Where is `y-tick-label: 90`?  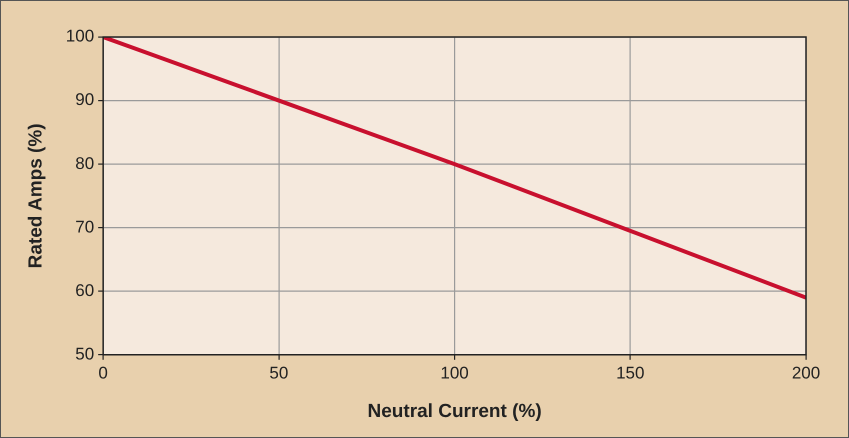 y-tick-label: 90 is located at coordinates (84, 100).